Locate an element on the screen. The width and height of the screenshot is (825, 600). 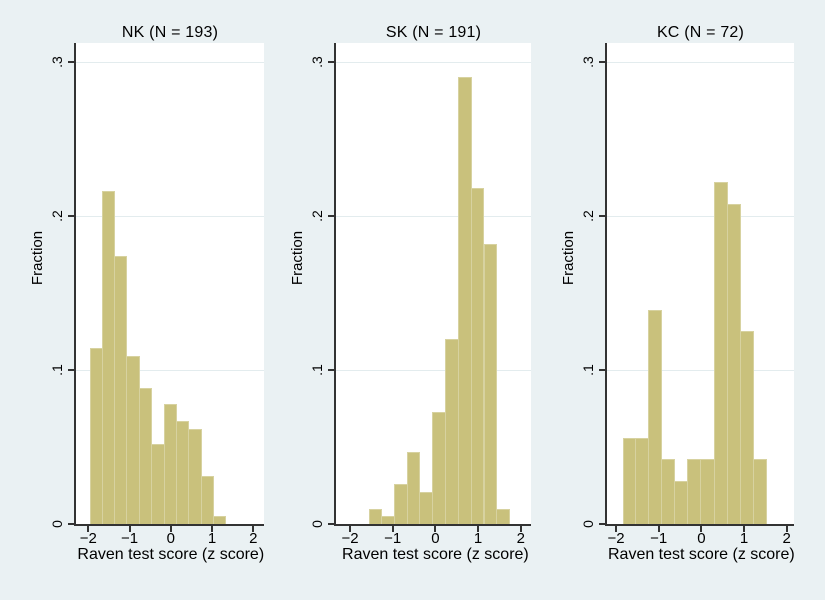
panel-title: KC (N = 72) is located at coordinates (700, 32).